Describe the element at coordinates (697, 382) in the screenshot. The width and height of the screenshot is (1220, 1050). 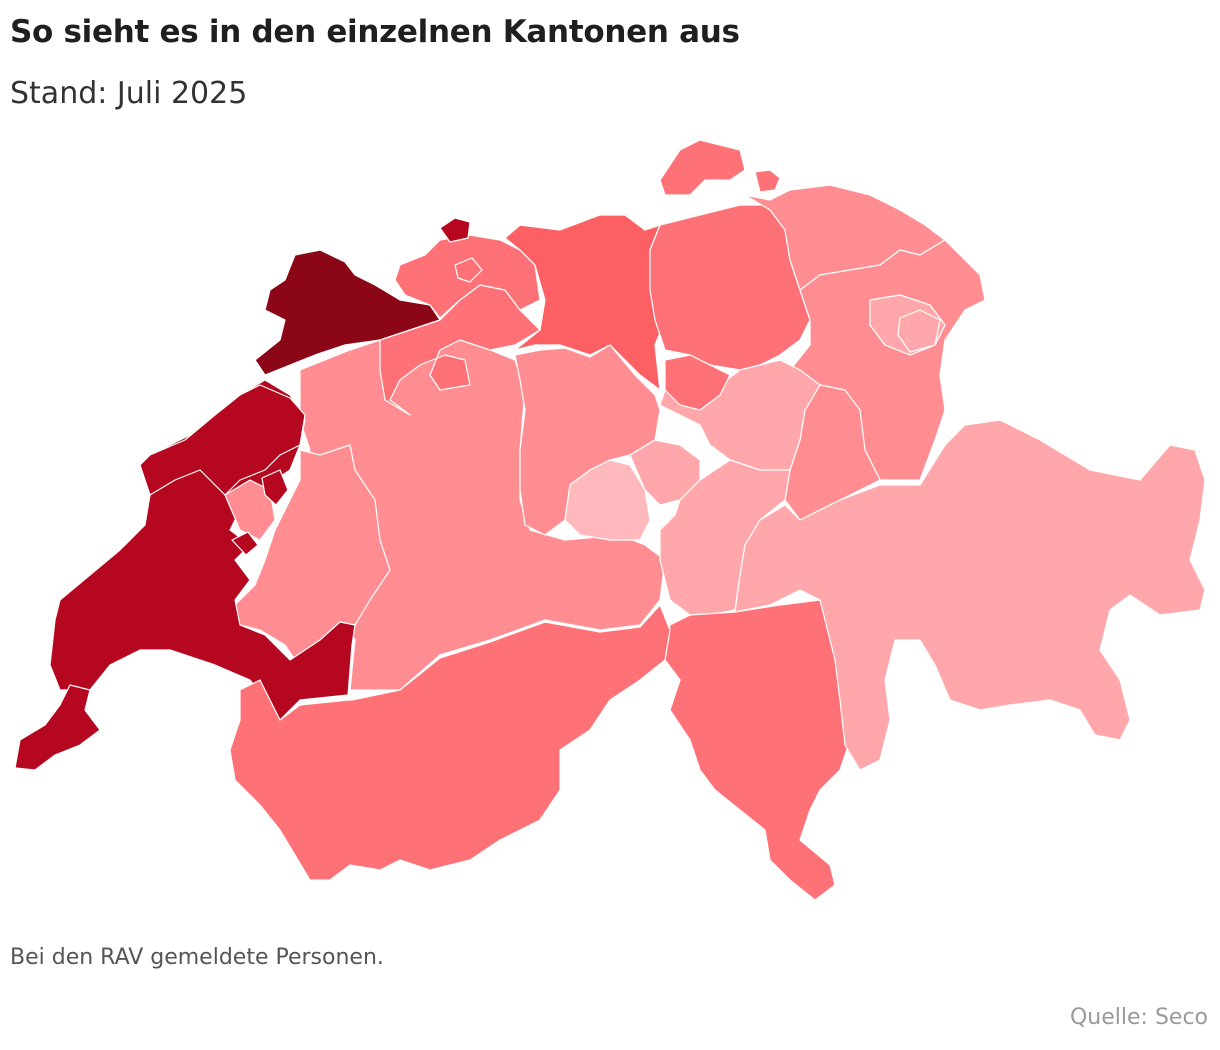
I see `canton-zug` at that location.